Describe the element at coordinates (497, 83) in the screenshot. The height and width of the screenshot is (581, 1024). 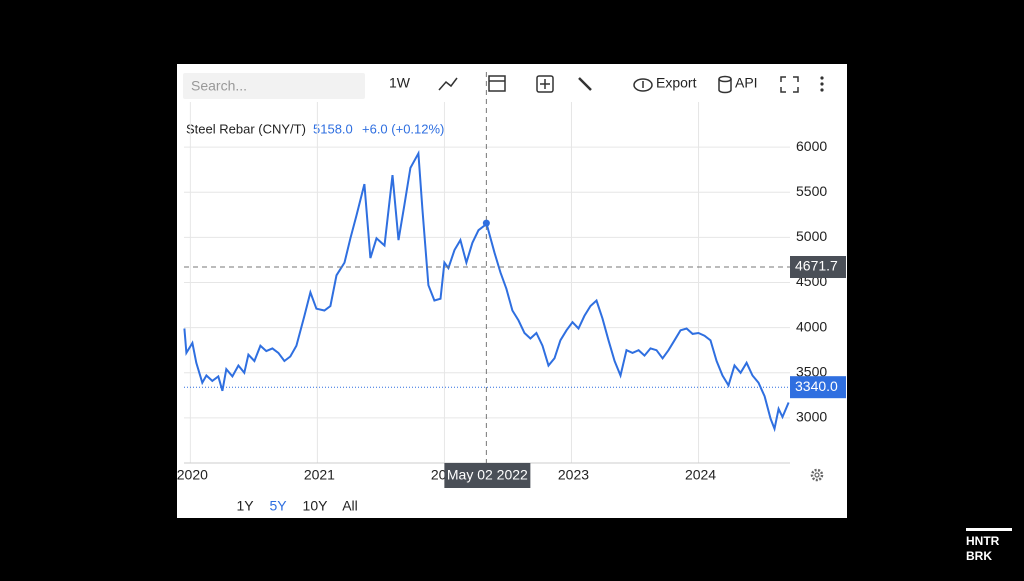
I see `calendar-icon` at that location.